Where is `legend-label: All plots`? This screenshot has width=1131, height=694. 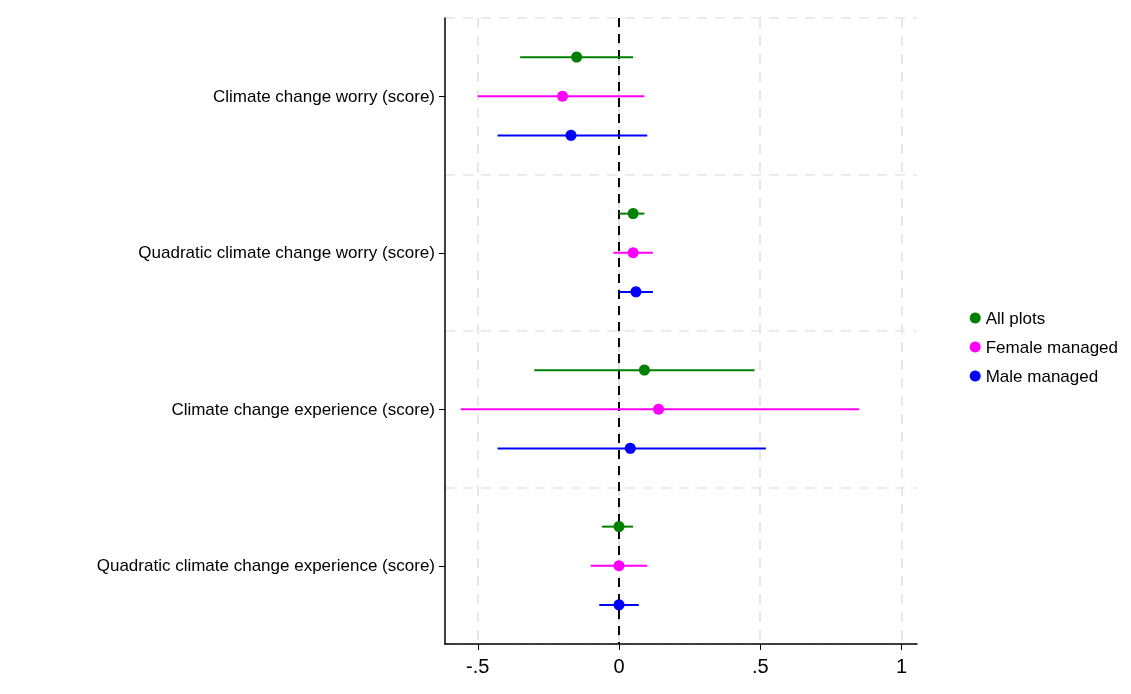 legend-label: All plots is located at coordinates (1015, 318).